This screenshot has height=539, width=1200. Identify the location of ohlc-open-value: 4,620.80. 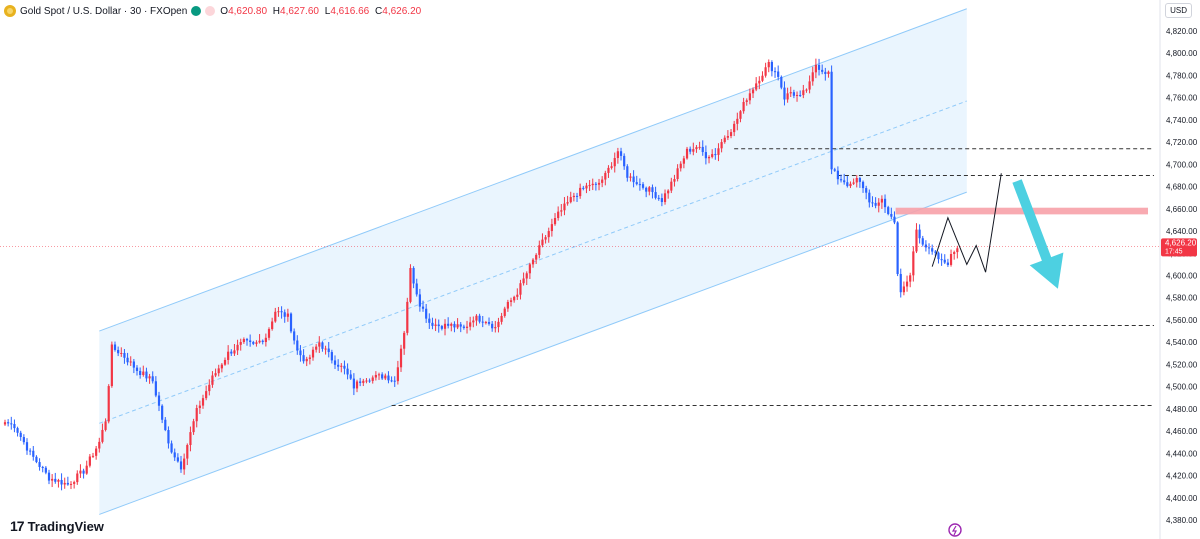
(248, 11).